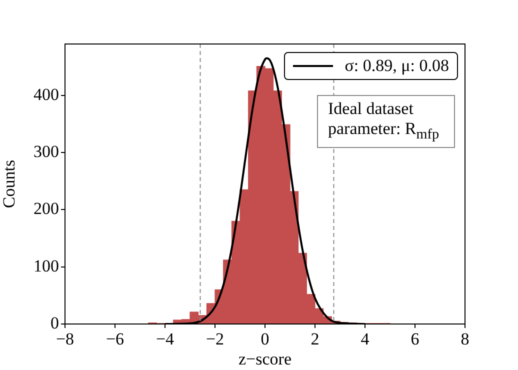 This screenshot has height=370, width=518. Describe the element at coordinates (46, 208) in the screenshot. I see `y-tick-label: 200` at that location.